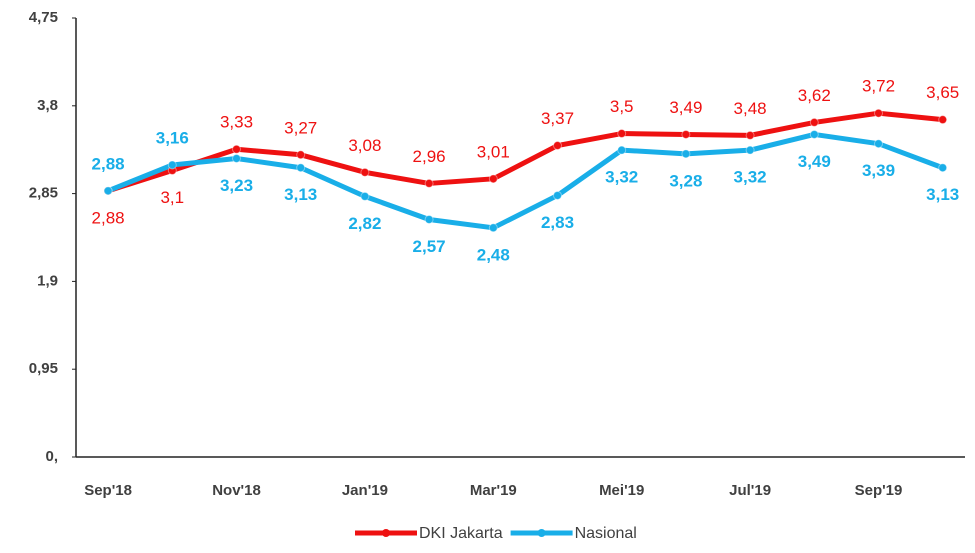 This screenshot has height=553, width=975. Describe the element at coordinates (429, 156) in the screenshot. I see `data-label: 2,96` at that location.